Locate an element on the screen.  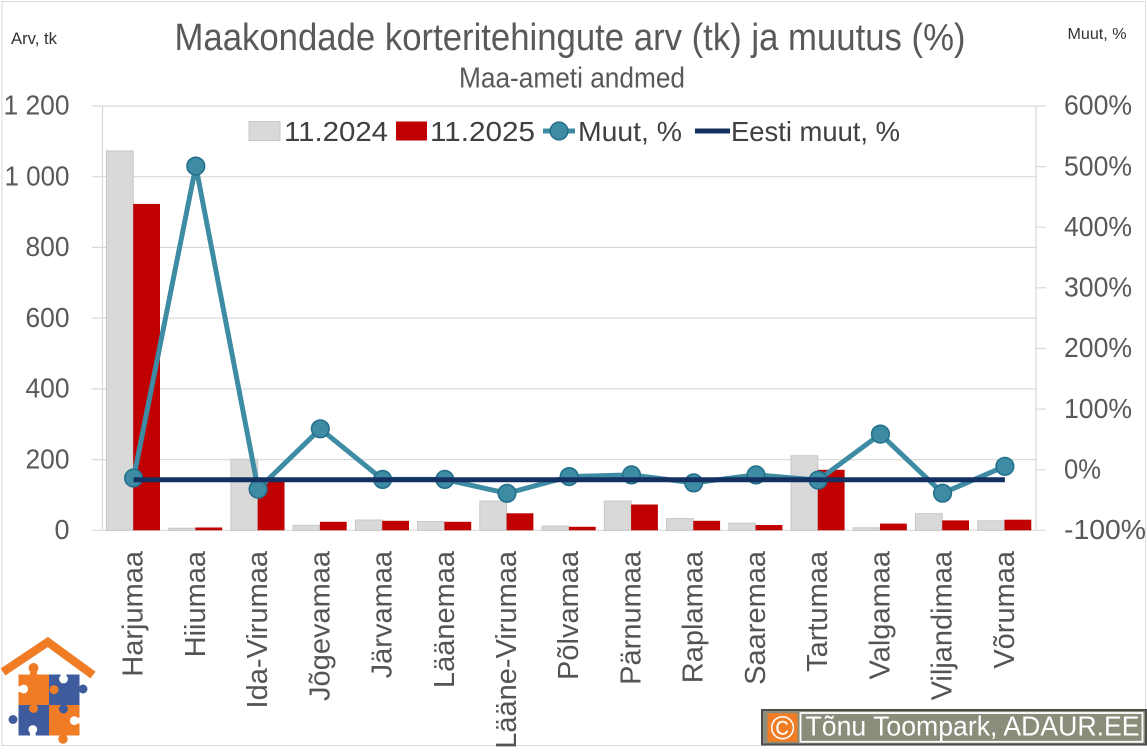
svg-text: 1 200 is located at coordinates (37, 105).